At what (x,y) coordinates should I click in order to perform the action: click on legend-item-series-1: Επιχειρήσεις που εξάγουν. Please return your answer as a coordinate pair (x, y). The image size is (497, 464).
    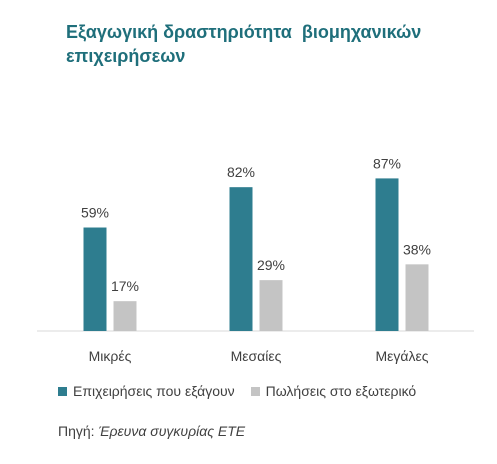
    Looking at the image, I should click on (146, 391).